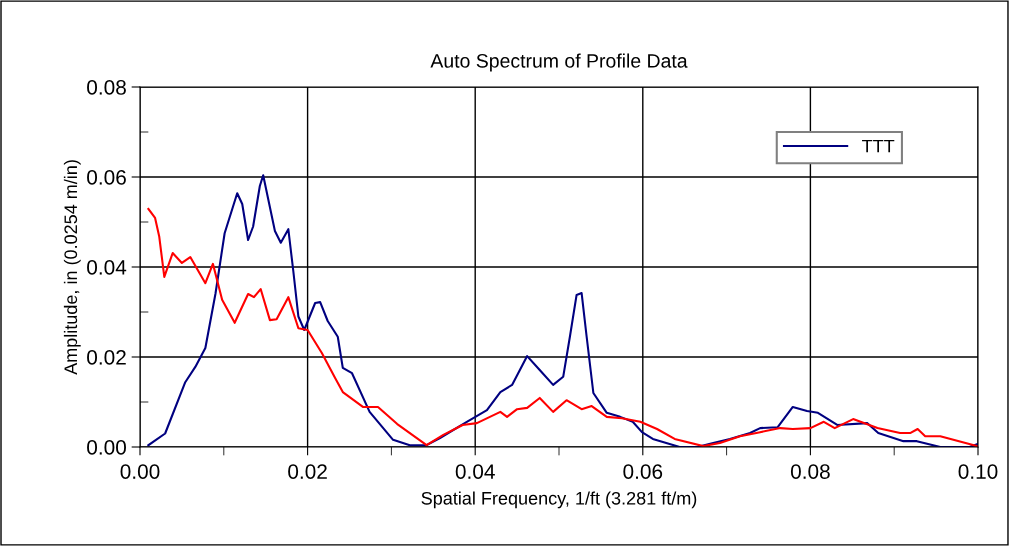  Describe the element at coordinates (106, 357) in the screenshot. I see `y-tick-label: 0.02` at that location.